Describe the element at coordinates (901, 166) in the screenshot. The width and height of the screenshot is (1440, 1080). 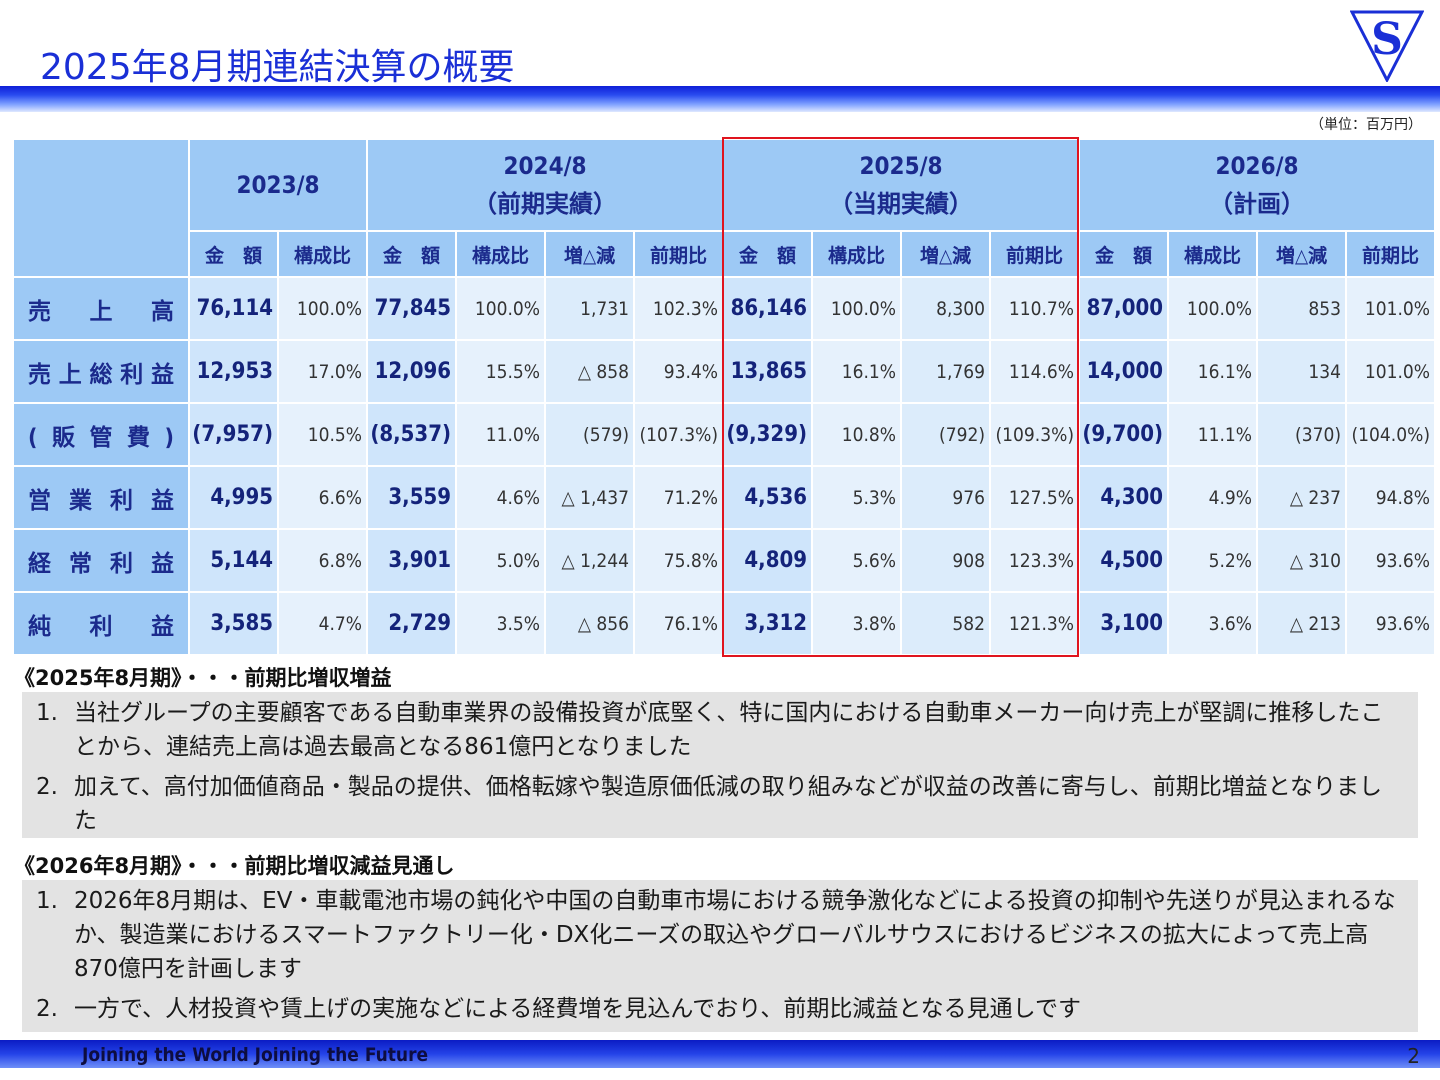
I see `period-label: 2025/8` at that location.